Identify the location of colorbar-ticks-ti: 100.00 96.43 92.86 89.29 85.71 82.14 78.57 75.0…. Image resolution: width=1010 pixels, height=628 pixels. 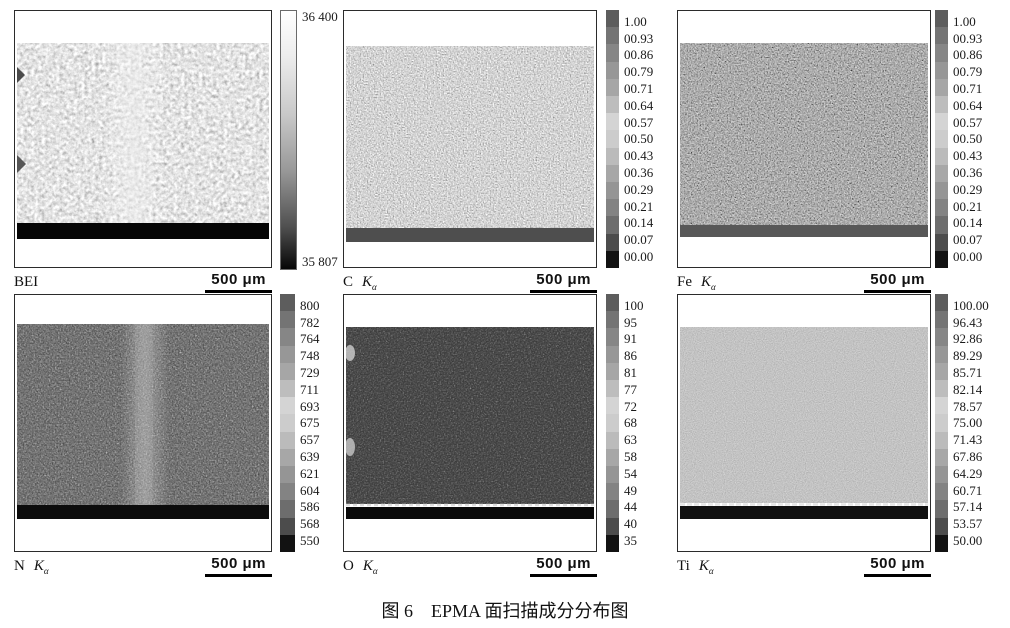
(971, 423).